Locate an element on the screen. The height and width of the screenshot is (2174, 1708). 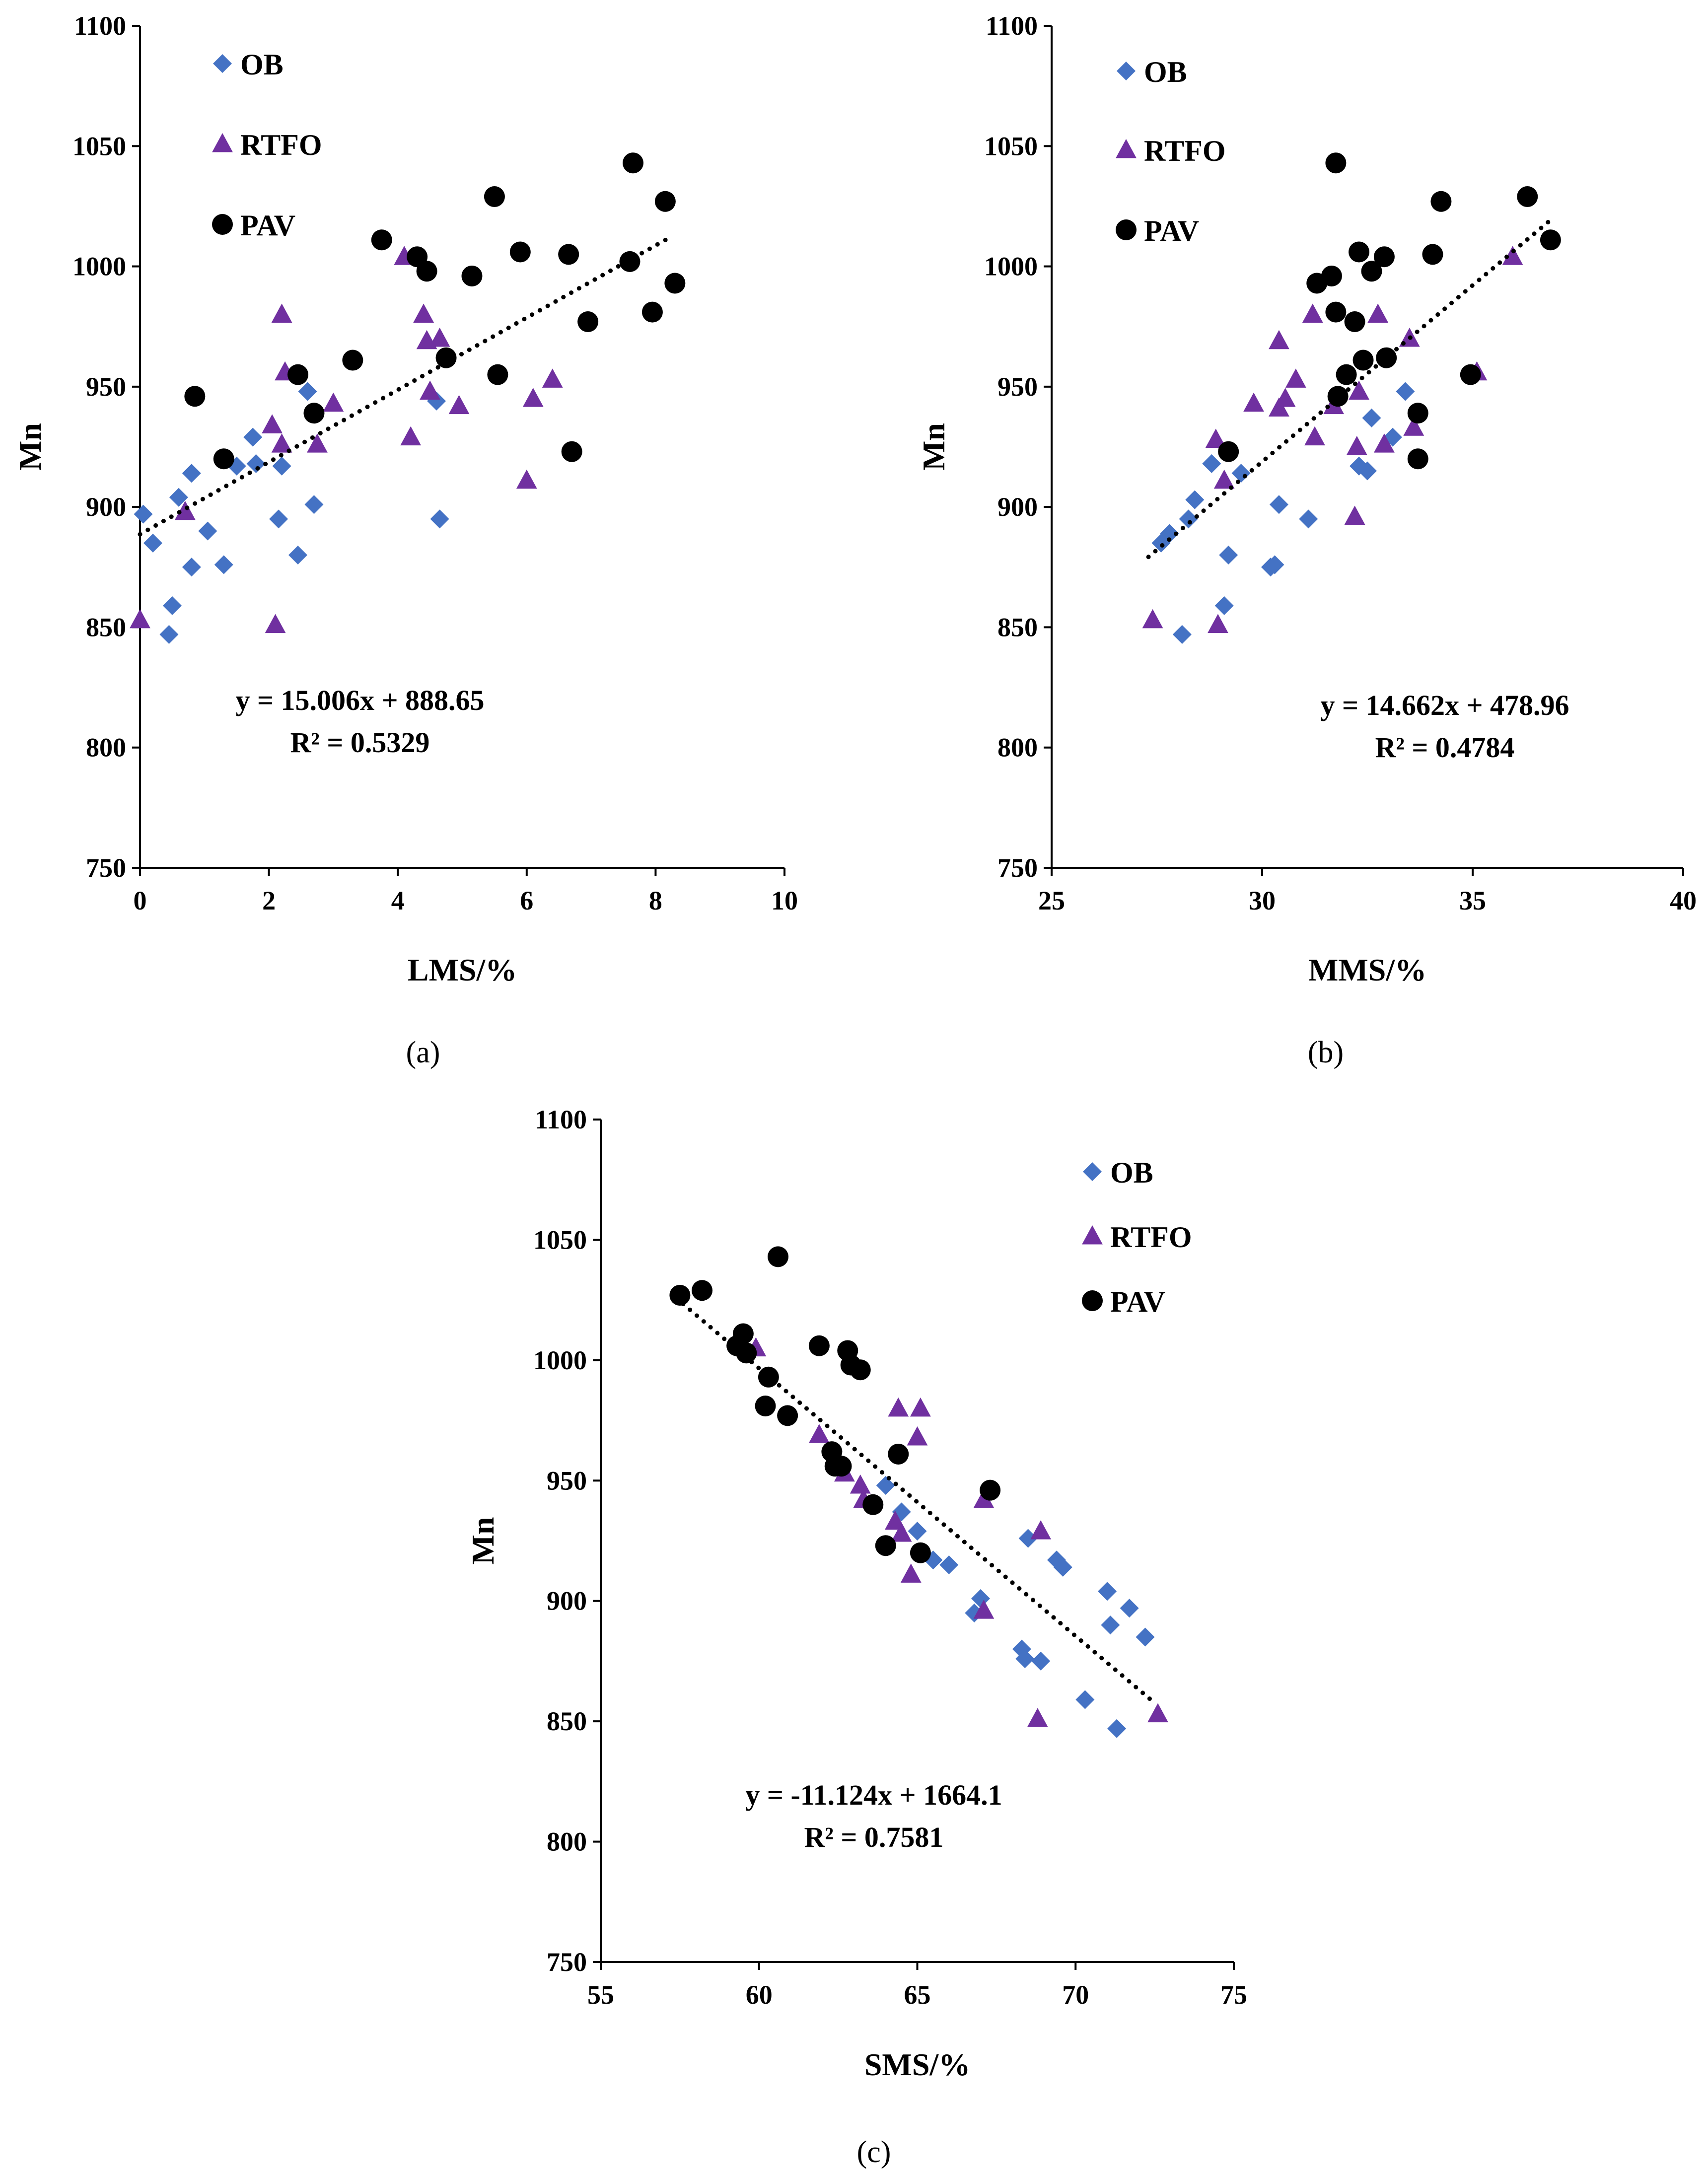
y-tick-label: 950 is located at coordinates (567, 1480).